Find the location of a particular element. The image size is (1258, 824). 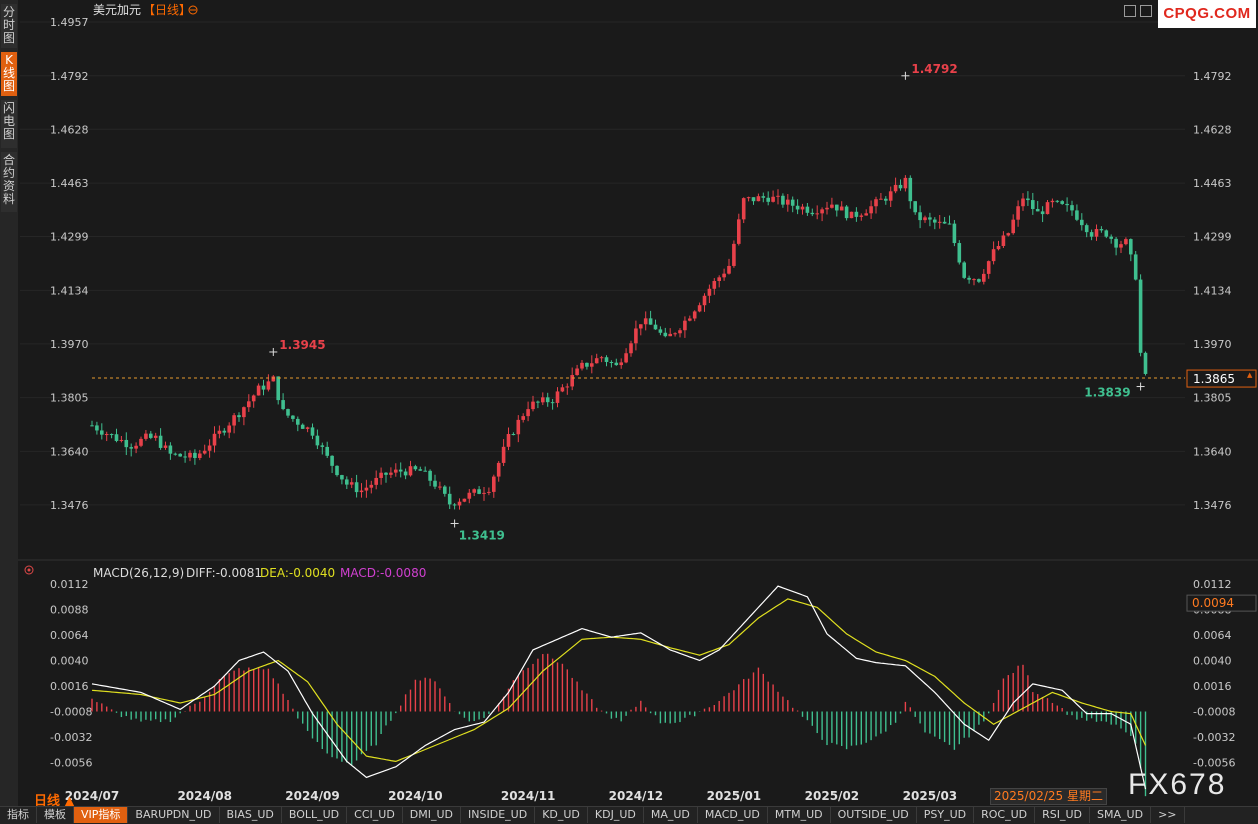

indicator-tab: MTM_UD is located at coordinates (799, 815).